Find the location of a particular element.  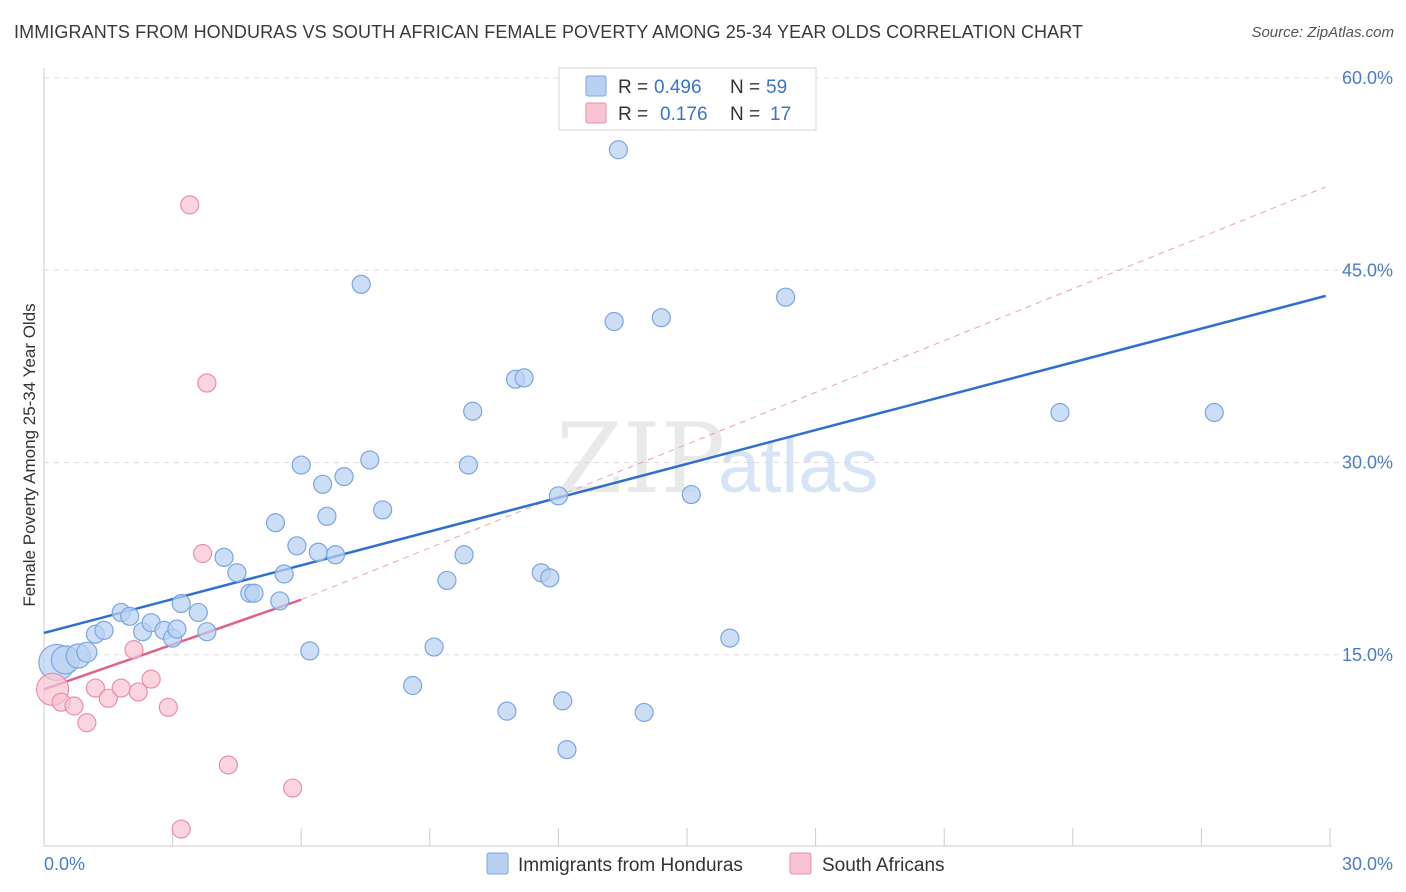

series-legend: Immigrants from Honduras South Africans is located at coordinates (715, 864).